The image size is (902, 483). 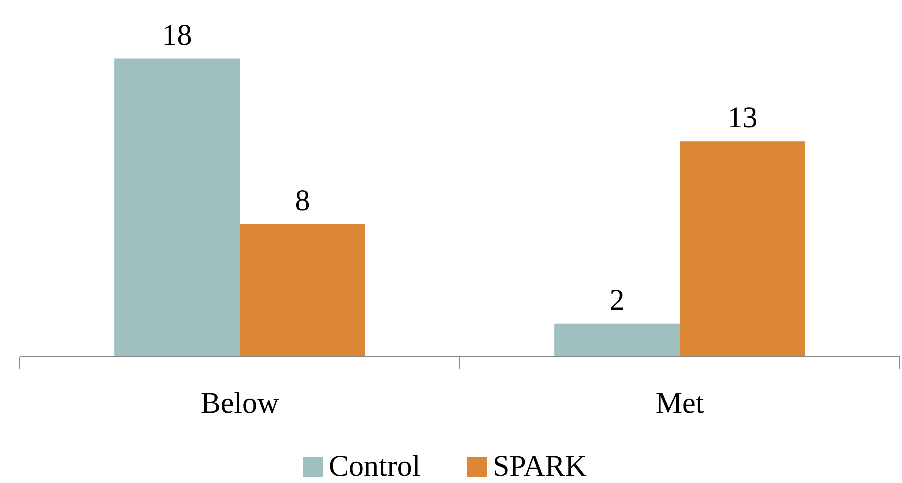 What do you see at coordinates (375, 466) in the screenshot?
I see `legend-label: Control` at bounding box center [375, 466].